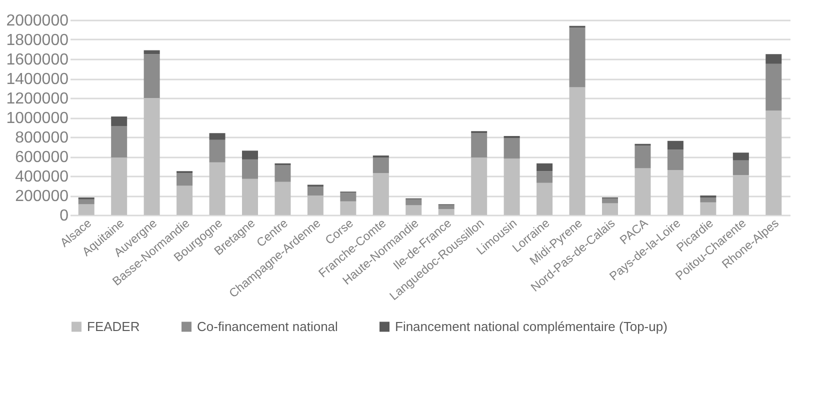  Describe the element at coordinates (531, 326) in the screenshot. I see `legend-label: Financement national complémentaire (Top-up)` at that location.